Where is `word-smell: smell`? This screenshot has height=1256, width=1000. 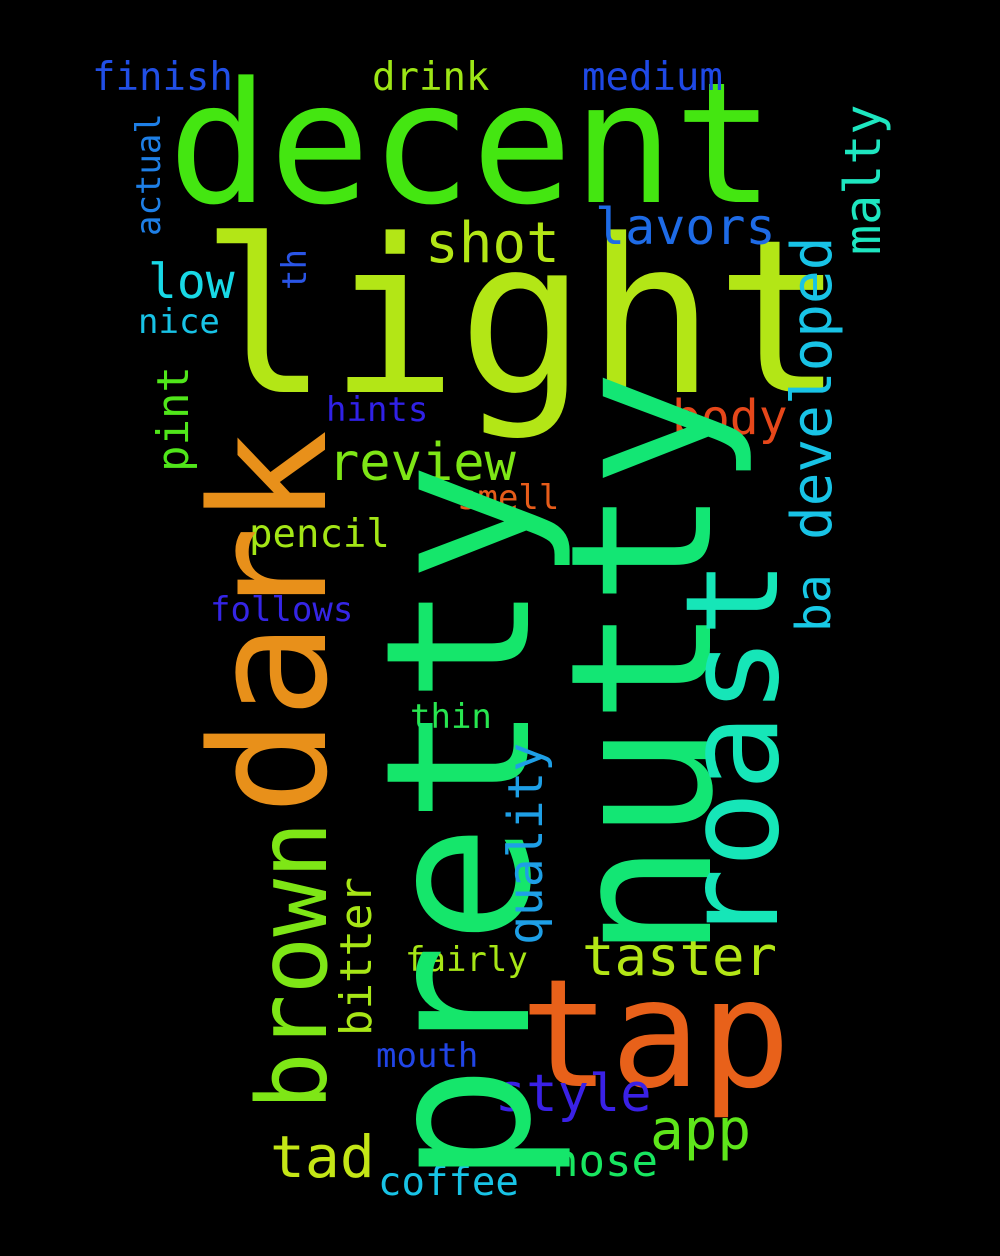 word-smell: smell is located at coordinates (508, 498).